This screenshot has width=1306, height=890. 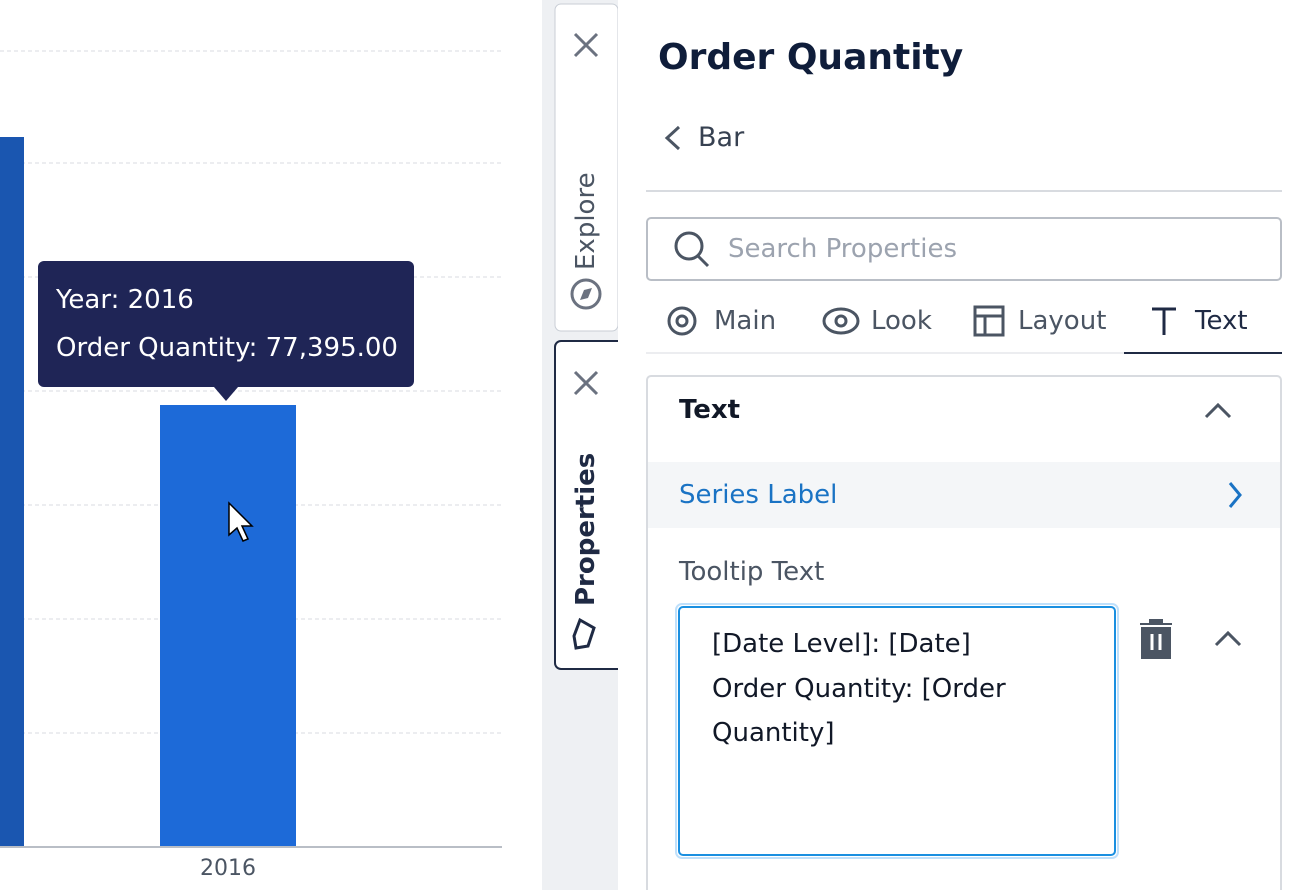 I want to click on focus-ring, so click(x=897, y=731).